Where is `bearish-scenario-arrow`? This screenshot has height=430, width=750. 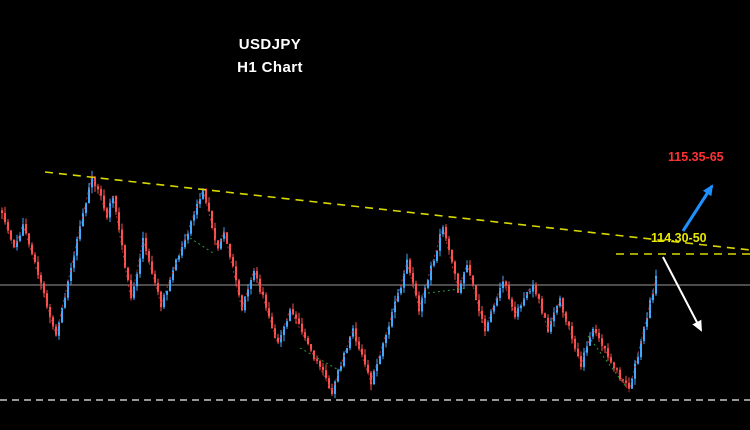
bearish-scenario-arrow is located at coordinates (682, 294).